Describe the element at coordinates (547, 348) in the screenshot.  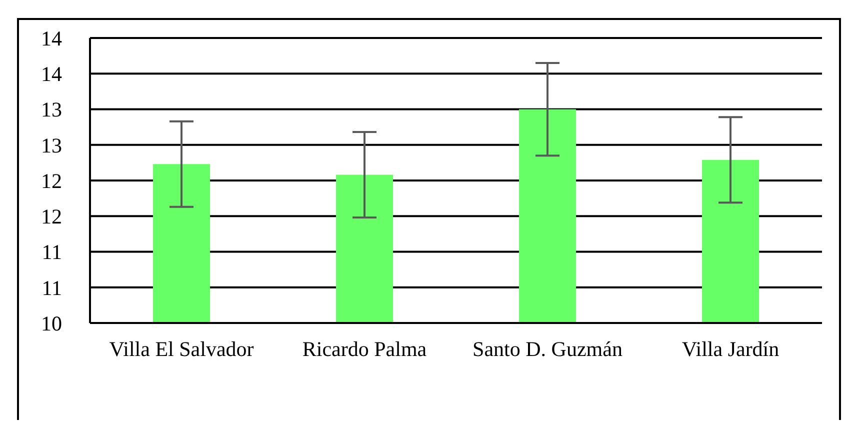
I see `x-tick-label: Santo D. Guzmán` at that location.